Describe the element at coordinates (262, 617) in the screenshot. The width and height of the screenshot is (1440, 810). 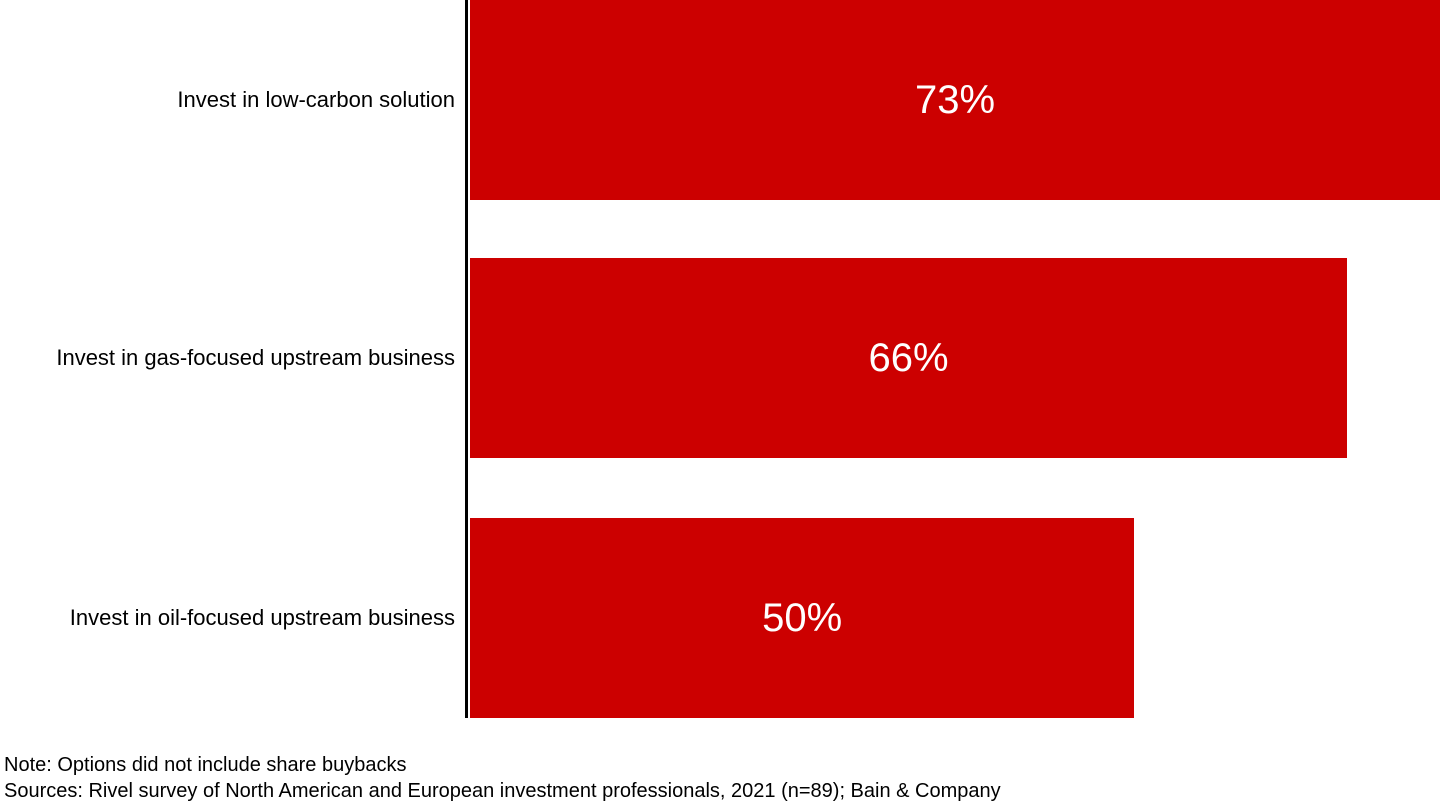
I see `category-label: Invest in oil-focused upstream business` at that location.